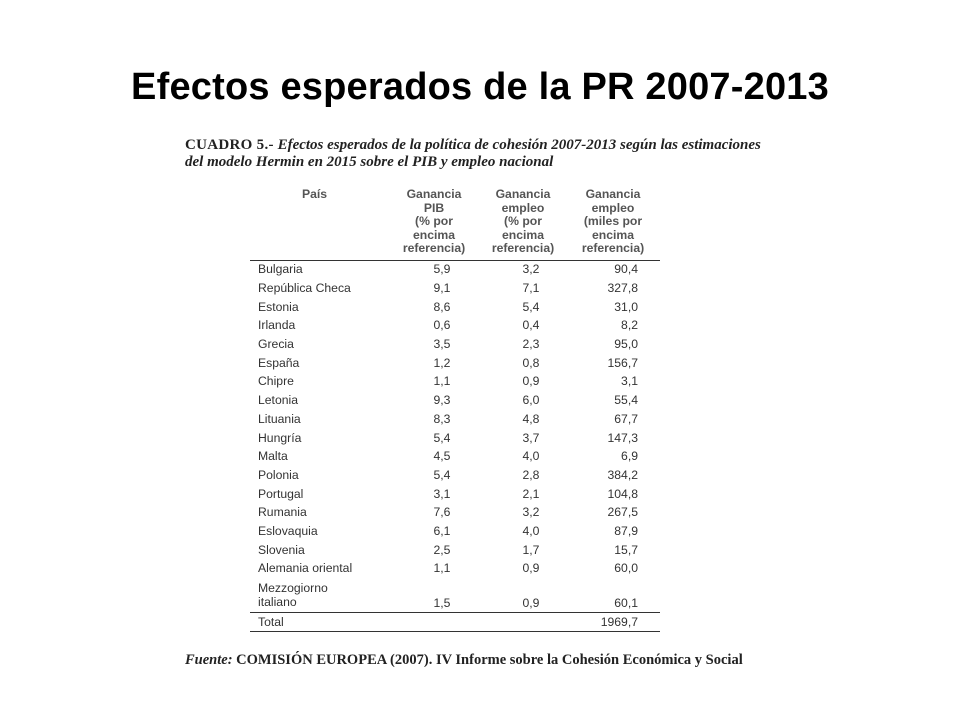 The image size is (960, 720). I want to click on cell-emp-pct: 1,7, so click(531, 549).